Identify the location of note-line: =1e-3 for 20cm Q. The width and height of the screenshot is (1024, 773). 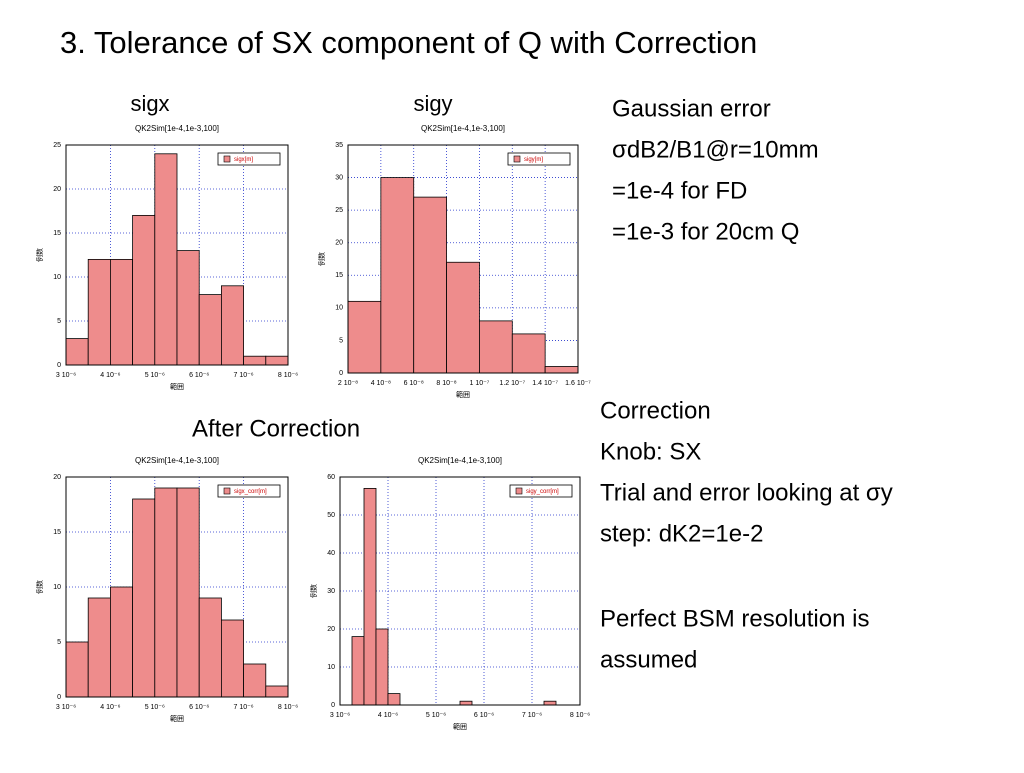
(705, 231).